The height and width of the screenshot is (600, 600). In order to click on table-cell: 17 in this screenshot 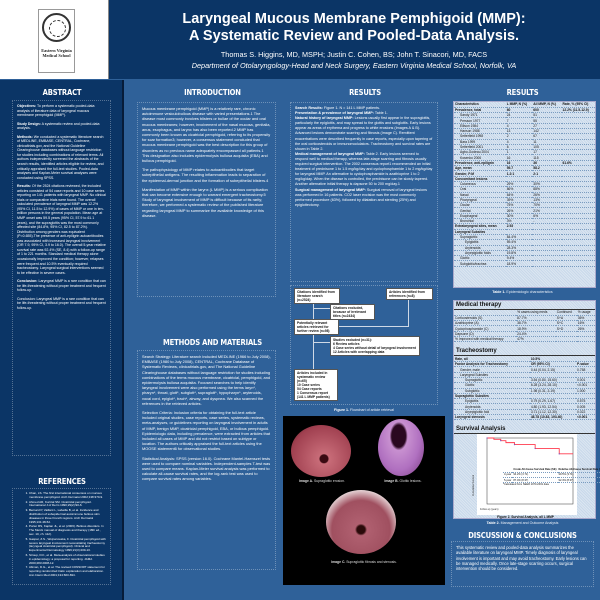, I will do `click(547, 152)`.